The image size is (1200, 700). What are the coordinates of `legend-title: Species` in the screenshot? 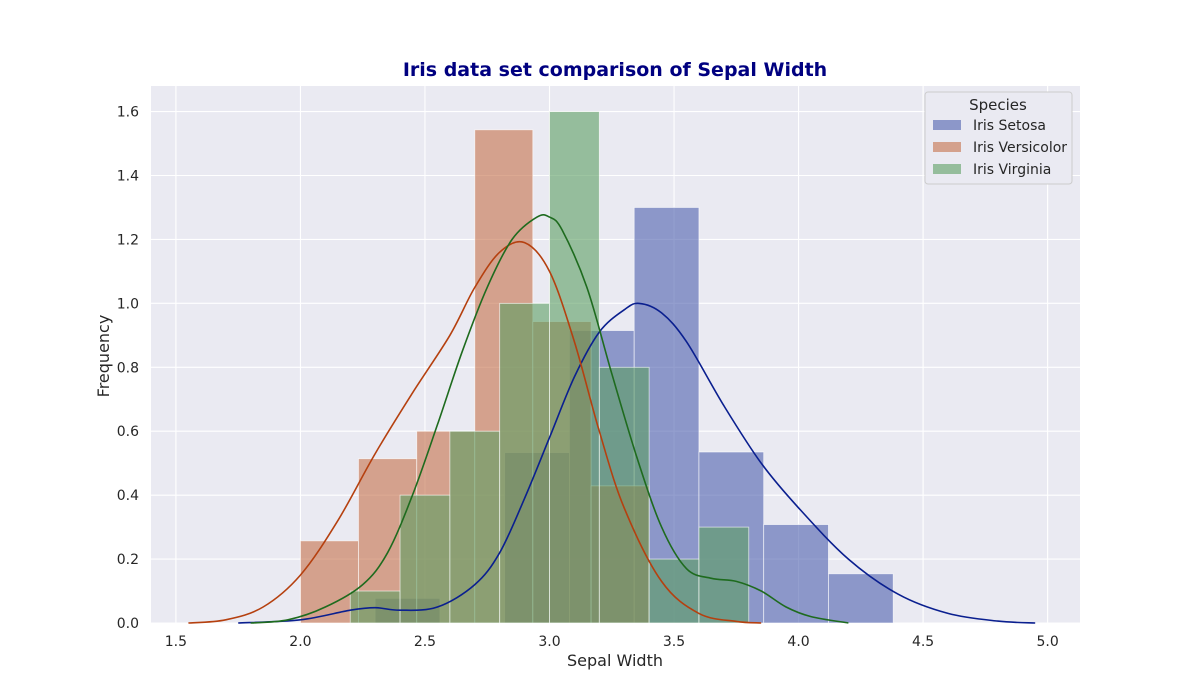 It's located at (998, 105).